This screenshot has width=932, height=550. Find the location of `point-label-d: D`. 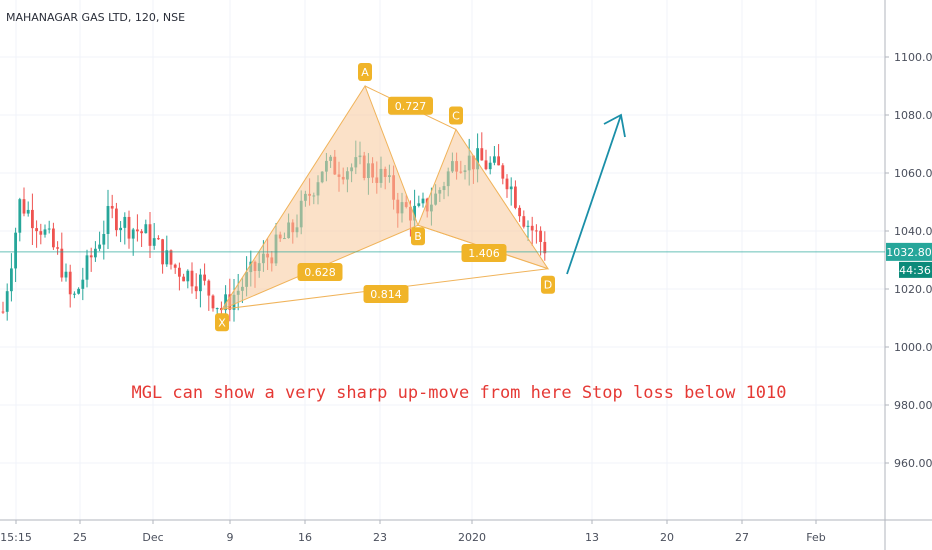

point-label-d: D is located at coordinates (548, 285).